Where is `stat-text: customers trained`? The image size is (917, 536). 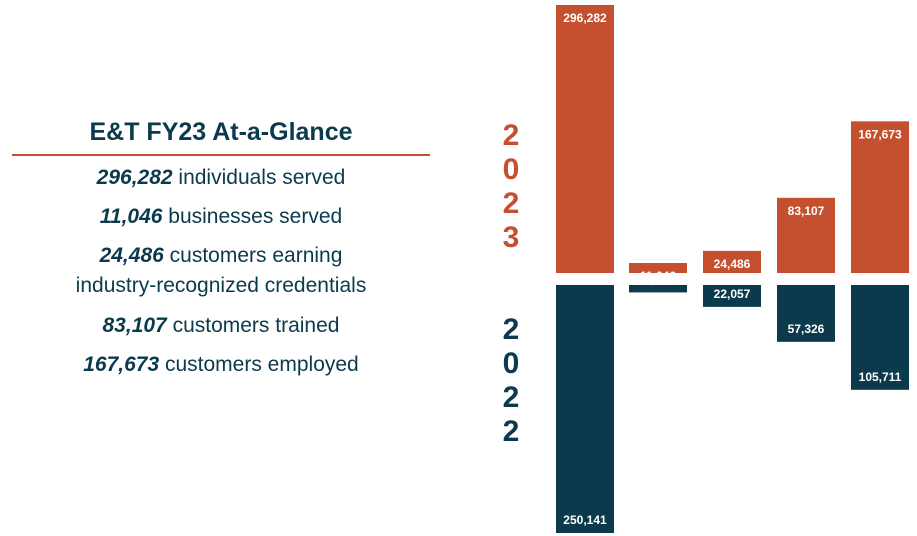
stat-text: customers trained is located at coordinates (253, 325).